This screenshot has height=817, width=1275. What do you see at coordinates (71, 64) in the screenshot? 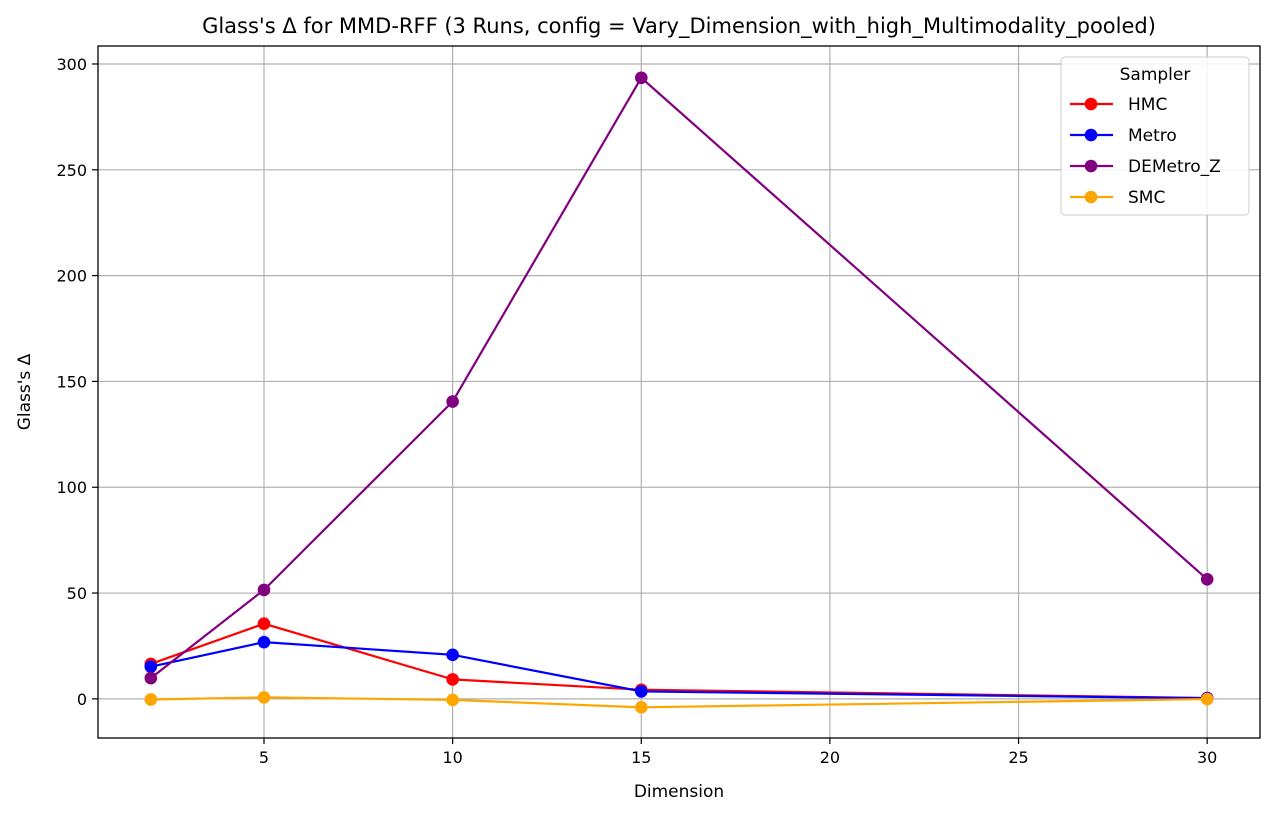
I see `y-tick-label: 300` at bounding box center [71, 64].